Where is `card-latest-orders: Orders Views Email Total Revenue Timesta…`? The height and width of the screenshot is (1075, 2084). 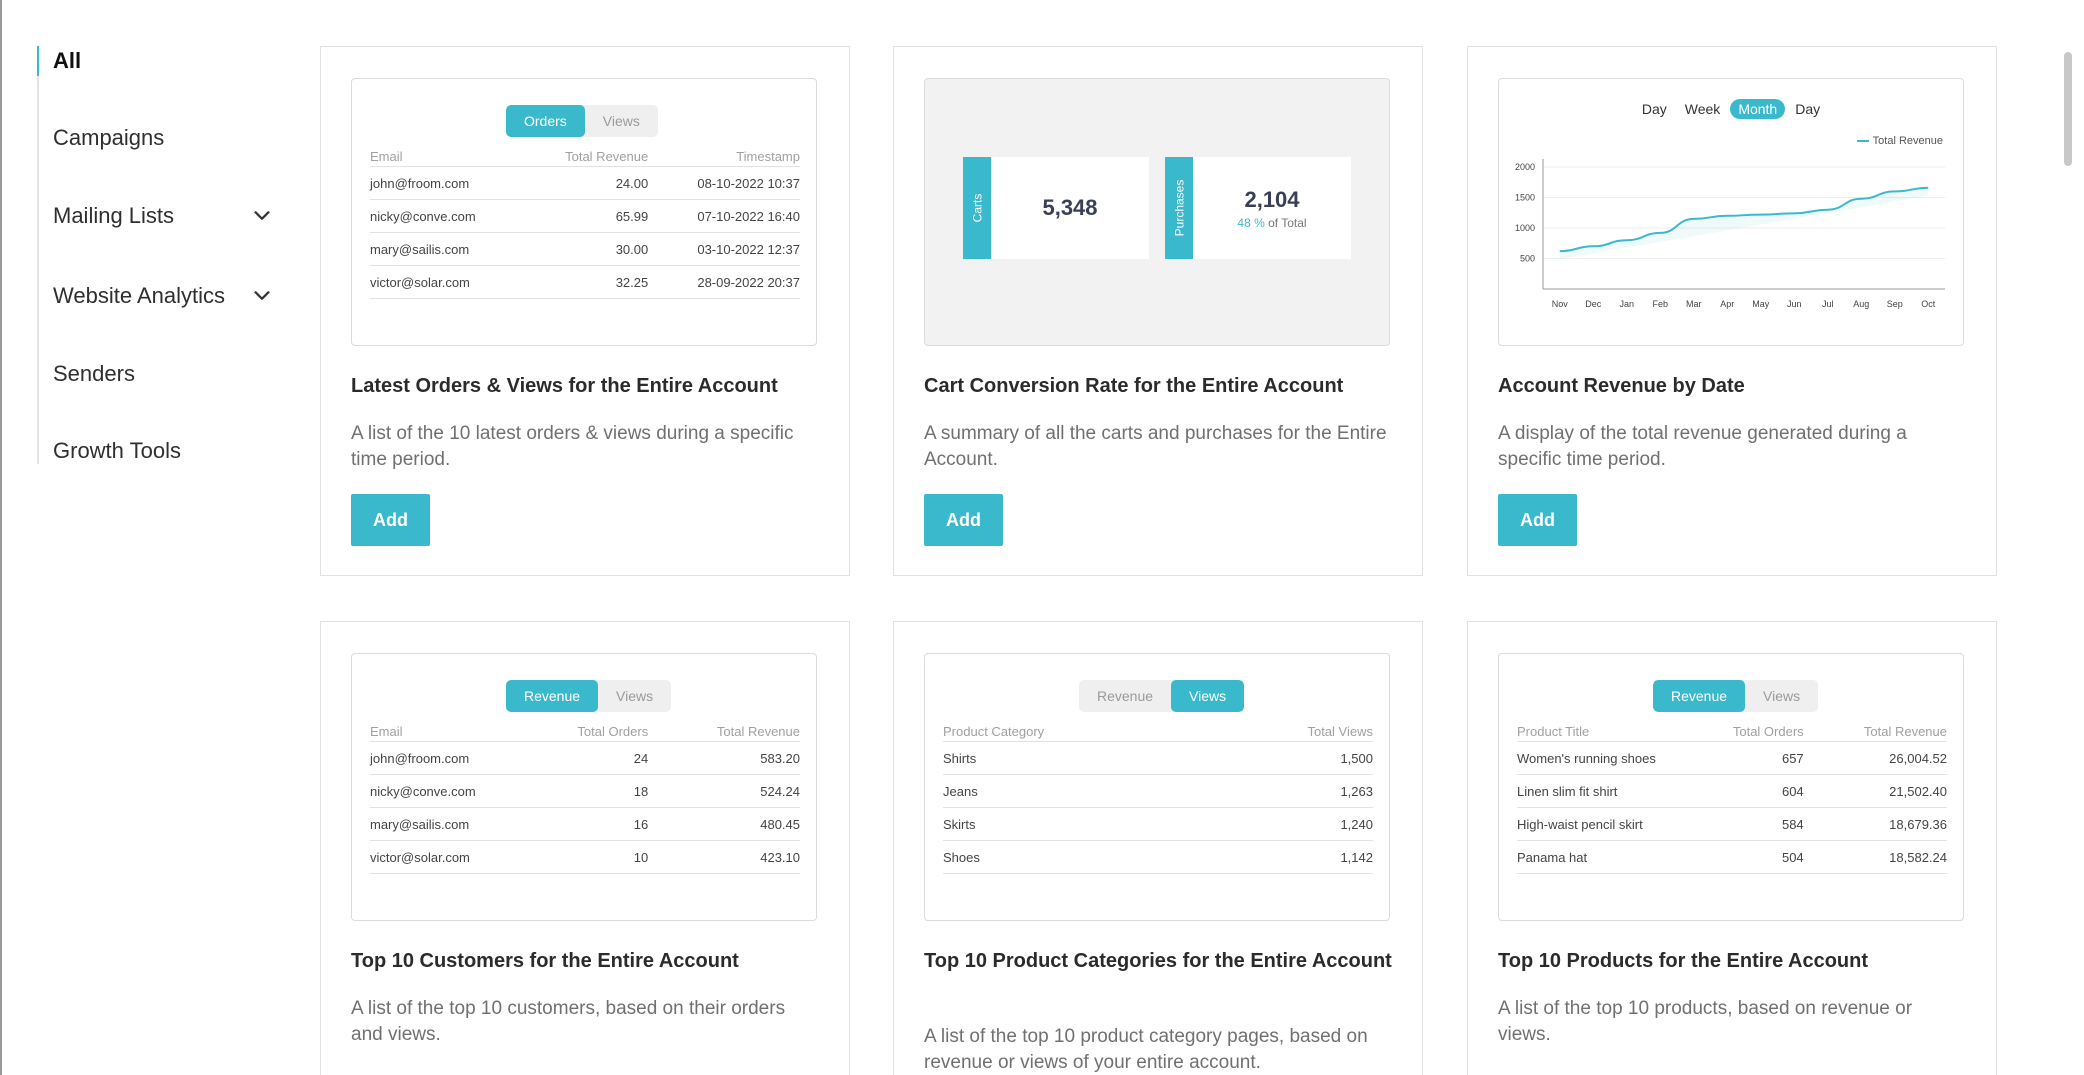
card-latest-orders: Orders Views Email Total Revenue Timesta… is located at coordinates (585, 311).